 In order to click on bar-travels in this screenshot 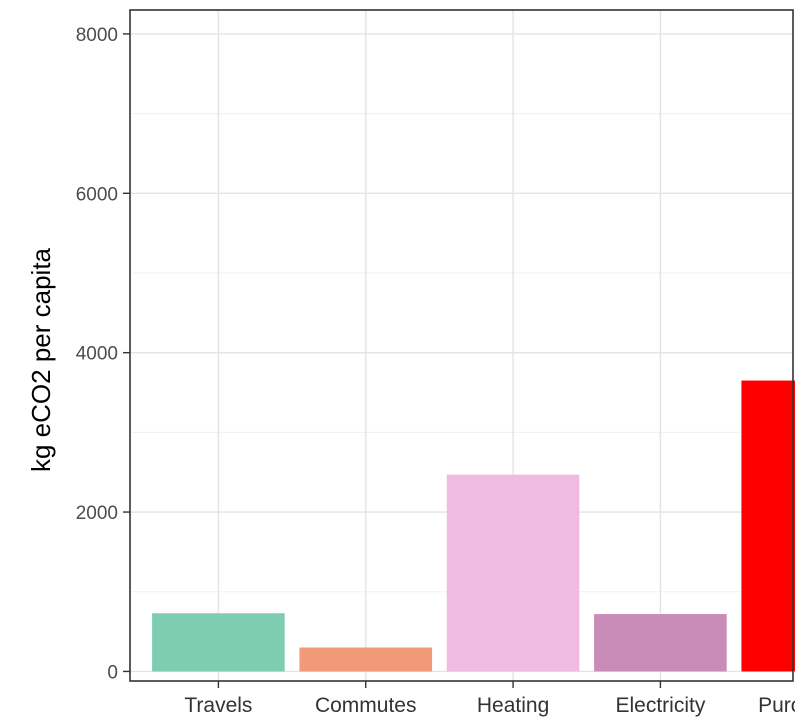, I will do `click(218, 642)`.